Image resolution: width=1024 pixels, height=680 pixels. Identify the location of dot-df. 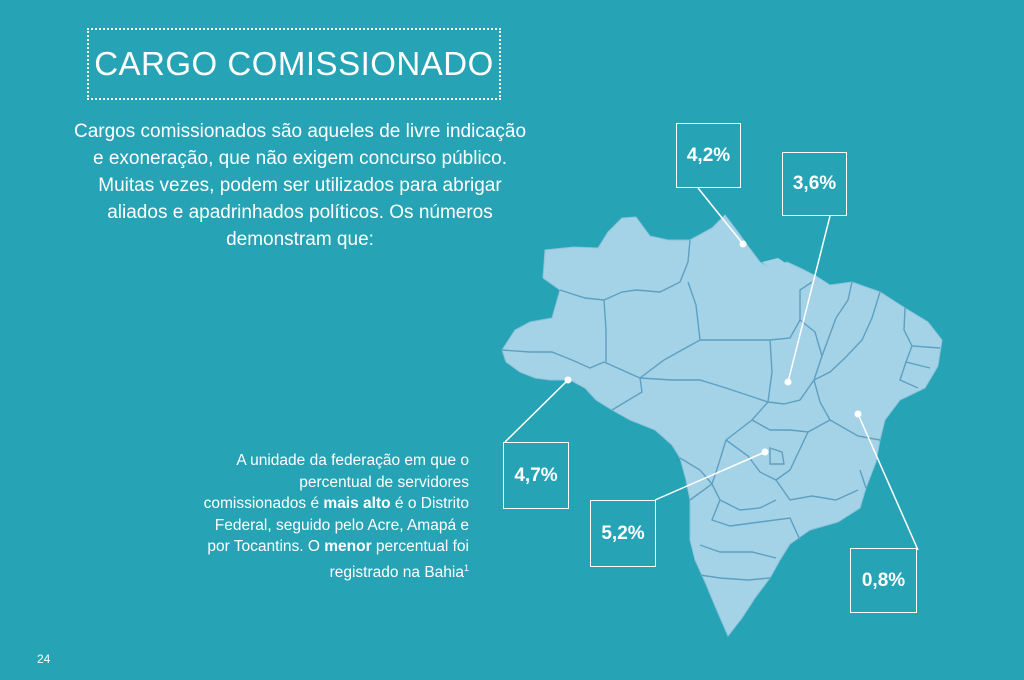
(765, 452).